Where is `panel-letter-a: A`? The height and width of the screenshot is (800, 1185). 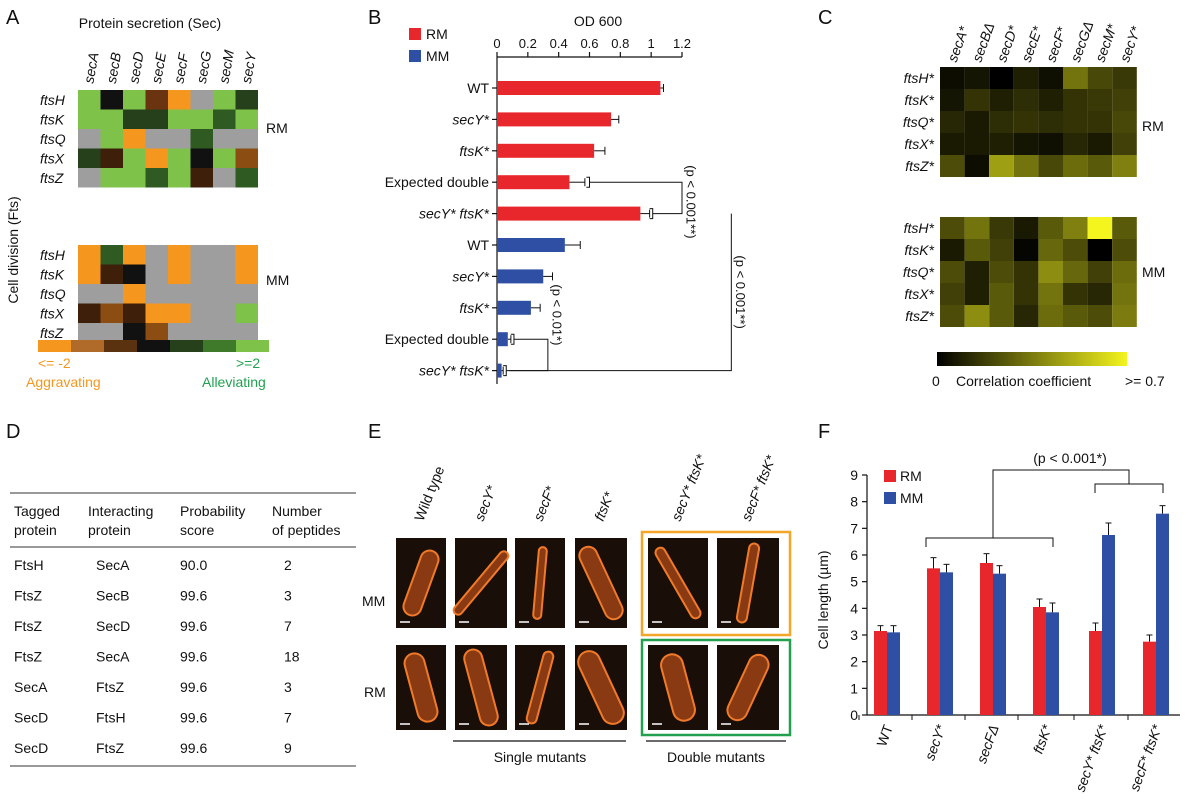
panel-letter-a: A is located at coordinates (13, 18).